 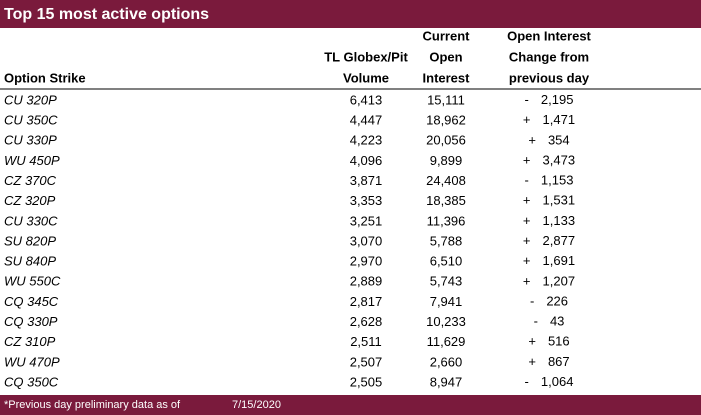 I want to click on change-value: 3,473, so click(x=559, y=160).